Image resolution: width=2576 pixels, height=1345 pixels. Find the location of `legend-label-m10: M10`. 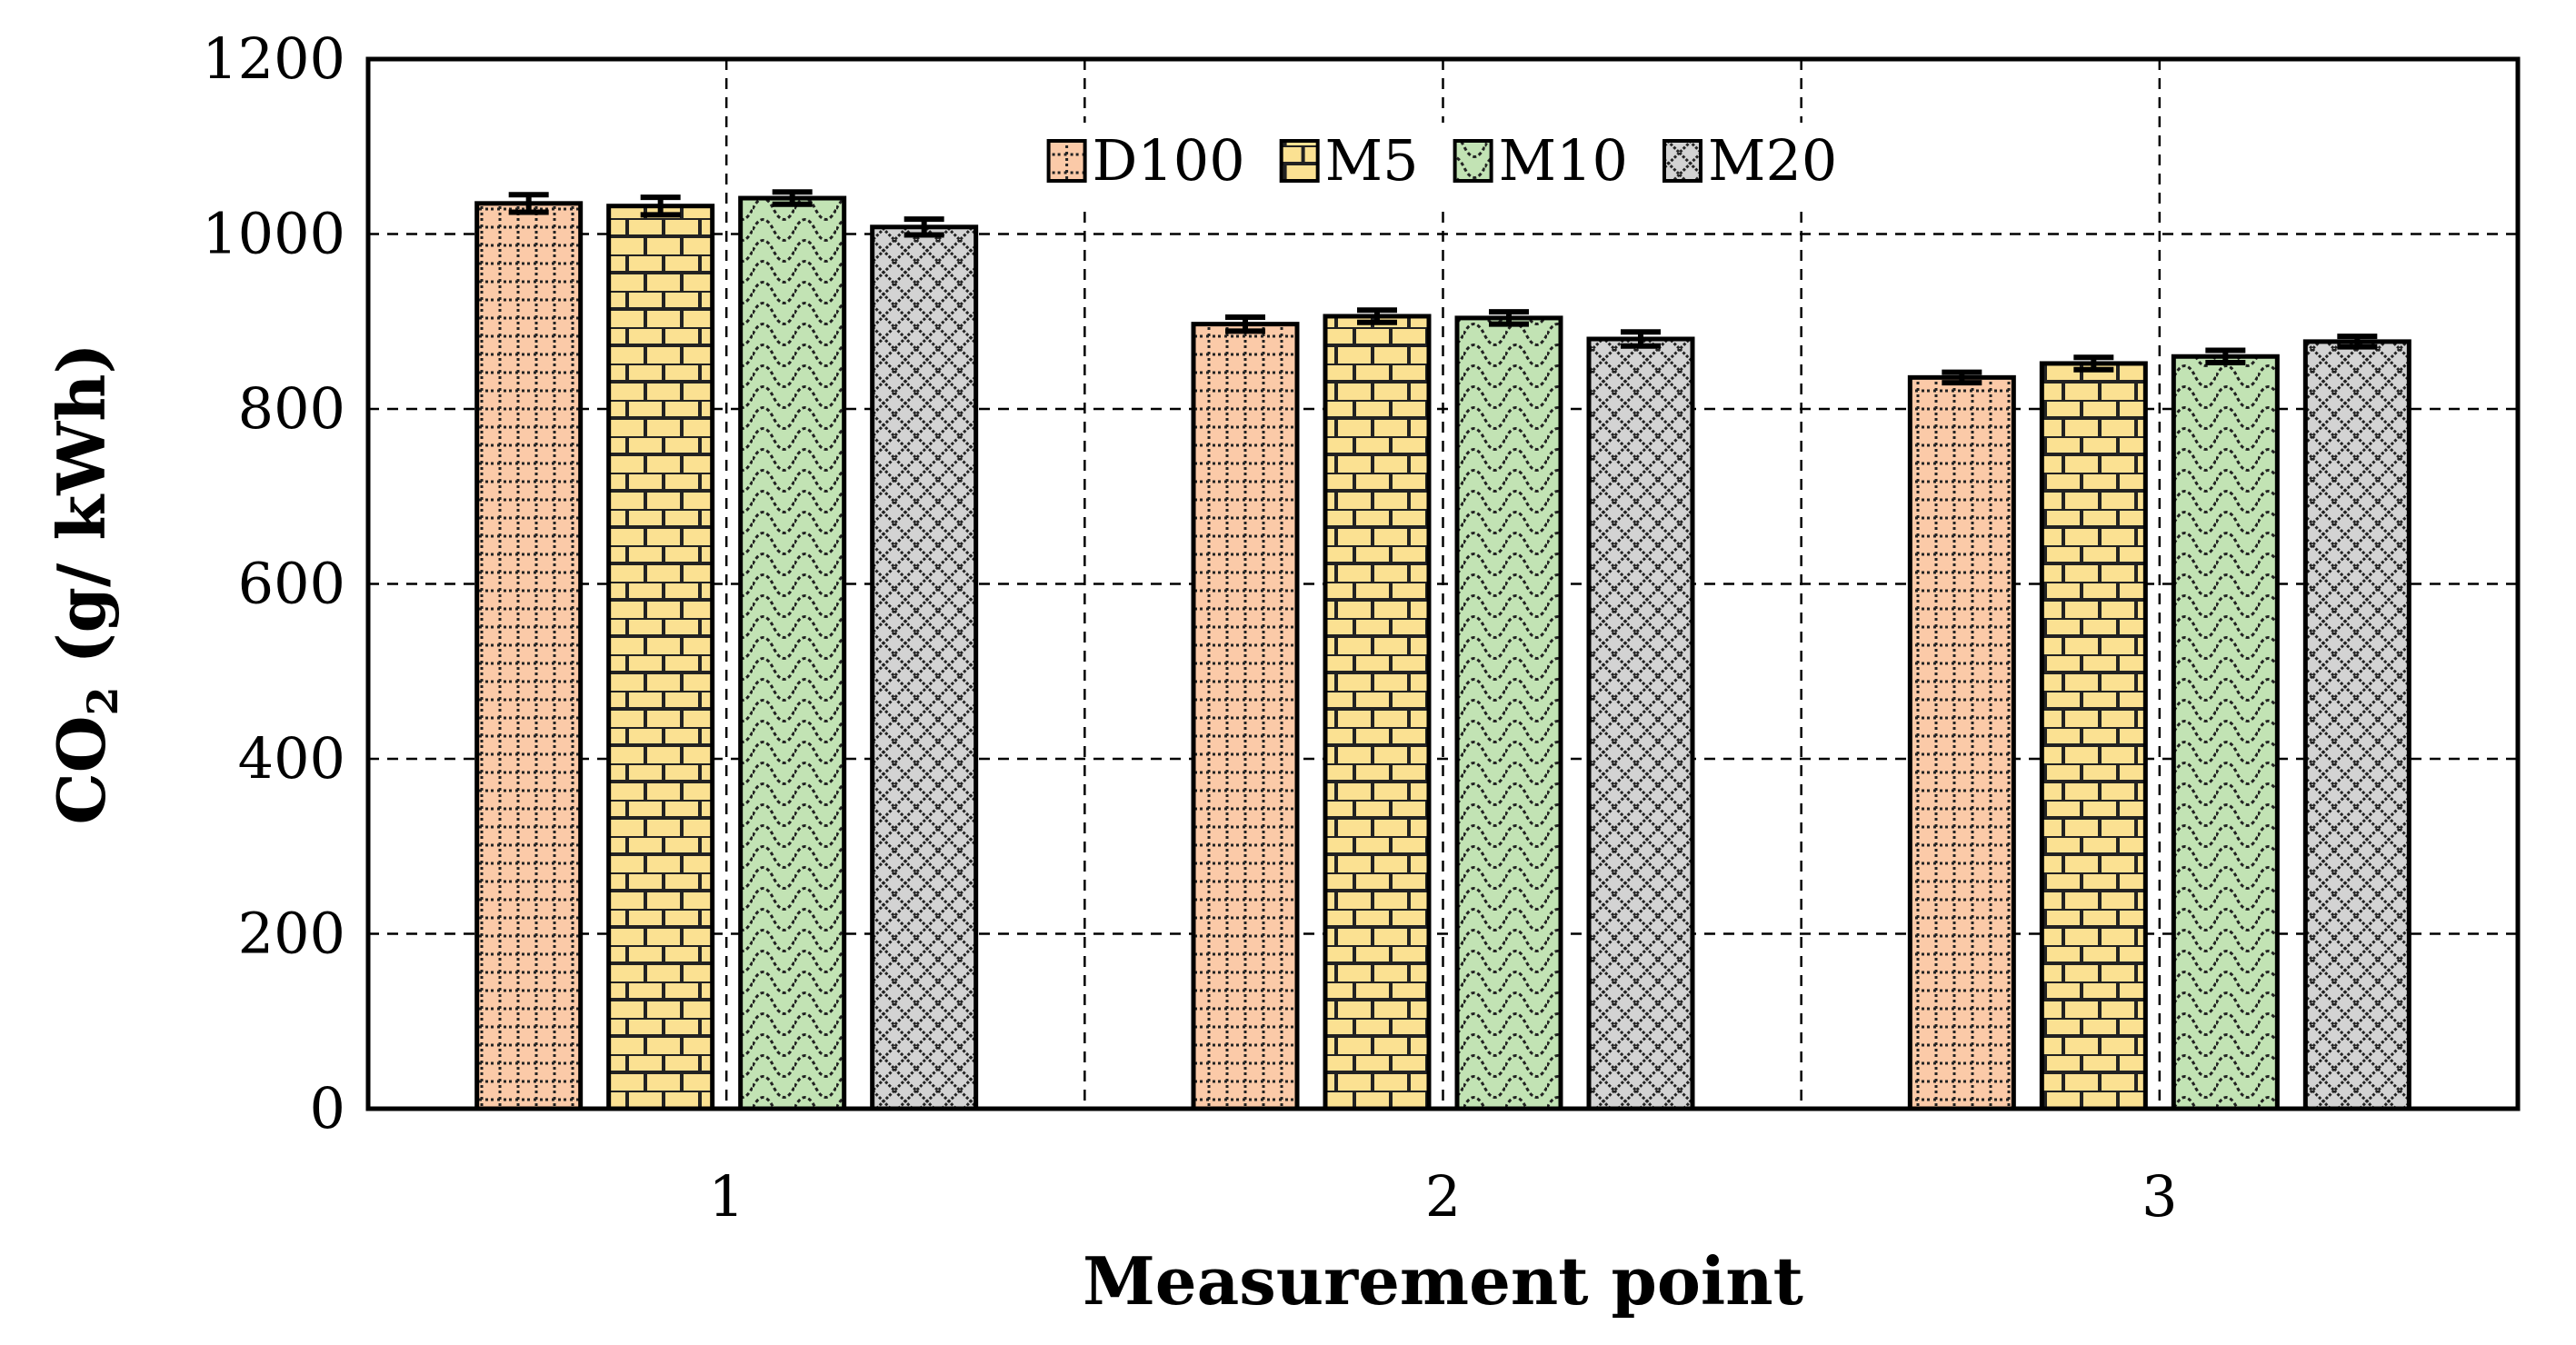

legend-label-m10: M10 is located at coordinates (1563, 160).